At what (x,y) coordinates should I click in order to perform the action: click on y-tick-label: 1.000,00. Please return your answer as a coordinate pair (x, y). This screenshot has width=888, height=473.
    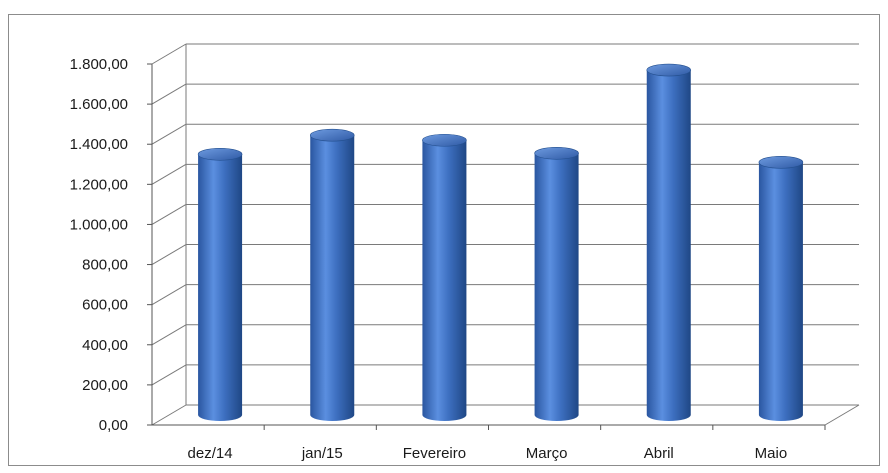
    Looking at the image, I should click on (99, 224).